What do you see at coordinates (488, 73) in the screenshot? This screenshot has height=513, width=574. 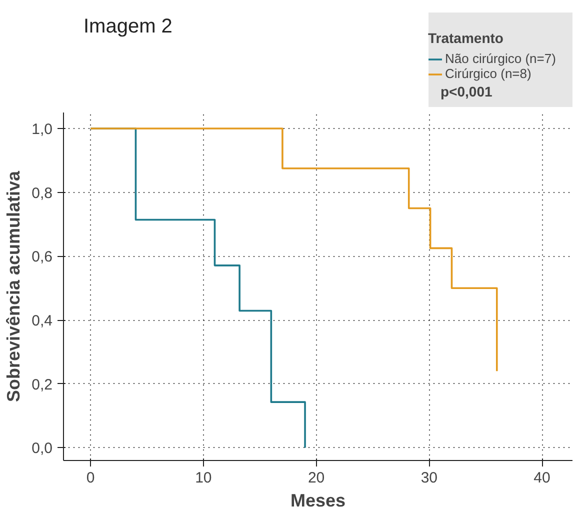 I see `legend-label: Cirúrgico (n=8)` at bounding box center [488, 73].